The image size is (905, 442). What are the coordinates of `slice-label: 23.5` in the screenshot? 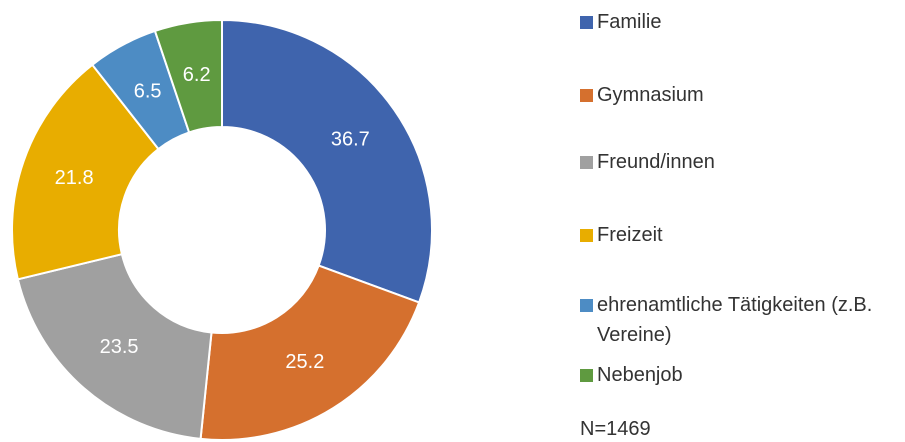 It's located at (119, 347).